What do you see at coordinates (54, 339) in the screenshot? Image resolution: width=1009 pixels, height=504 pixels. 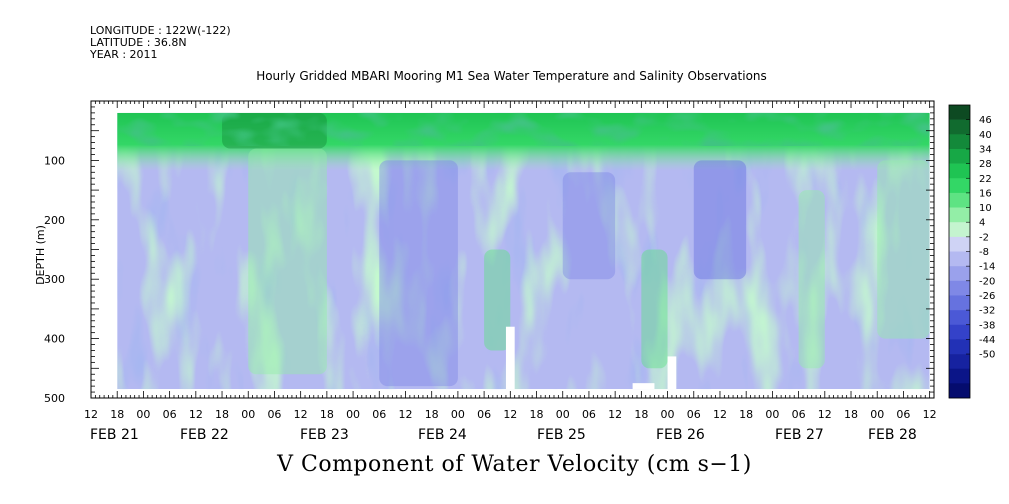 I see `y-tick-label: 400` at bounding box center [54, 339].